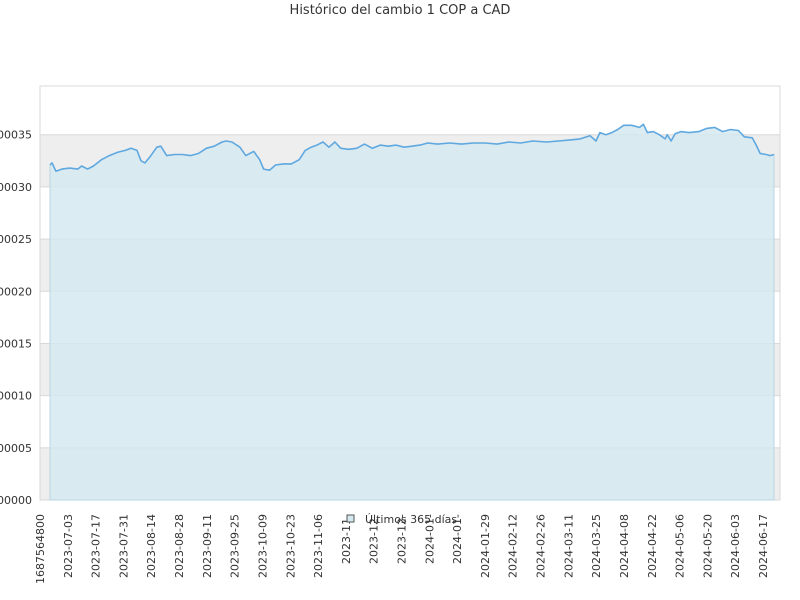  Describe the element at coordinates (412, 147) in the screenshot. I see `series-line` at that location.